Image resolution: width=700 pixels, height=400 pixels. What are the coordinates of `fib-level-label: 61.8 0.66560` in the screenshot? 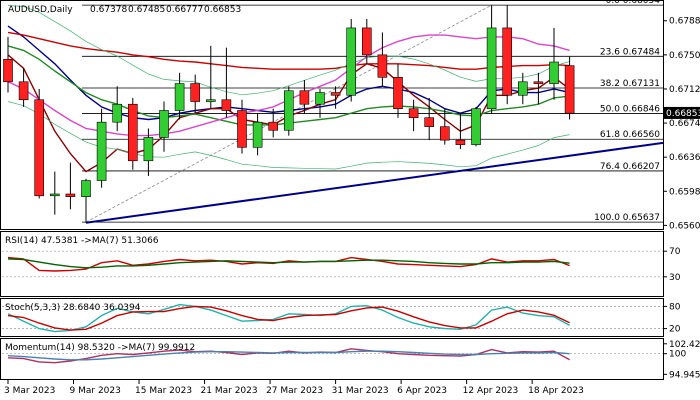 It's located at (630, 135).